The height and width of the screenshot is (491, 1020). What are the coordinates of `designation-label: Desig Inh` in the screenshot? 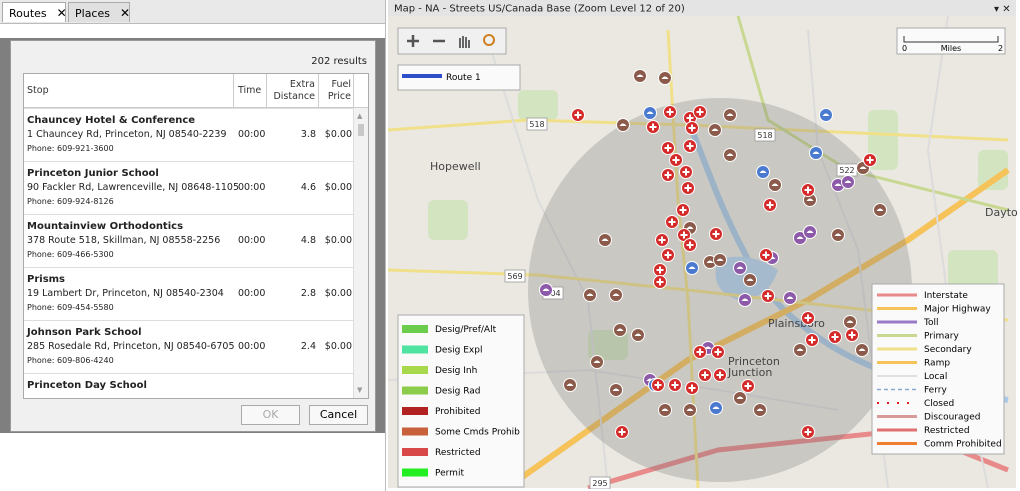 It's located at (456, 371).